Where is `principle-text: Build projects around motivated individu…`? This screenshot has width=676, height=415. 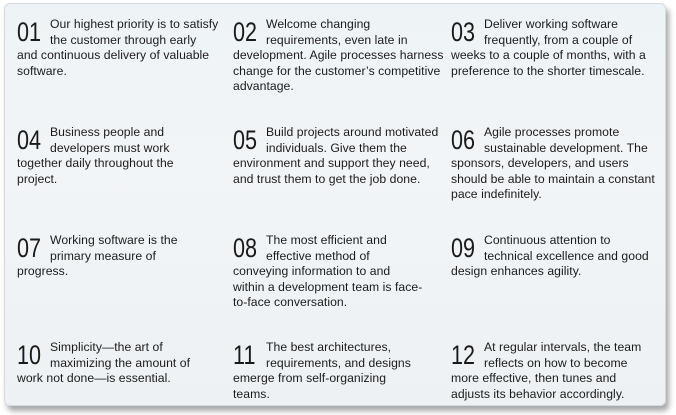 principle-text: Build projects around motivated individu… is located at coordinates (336, 155).